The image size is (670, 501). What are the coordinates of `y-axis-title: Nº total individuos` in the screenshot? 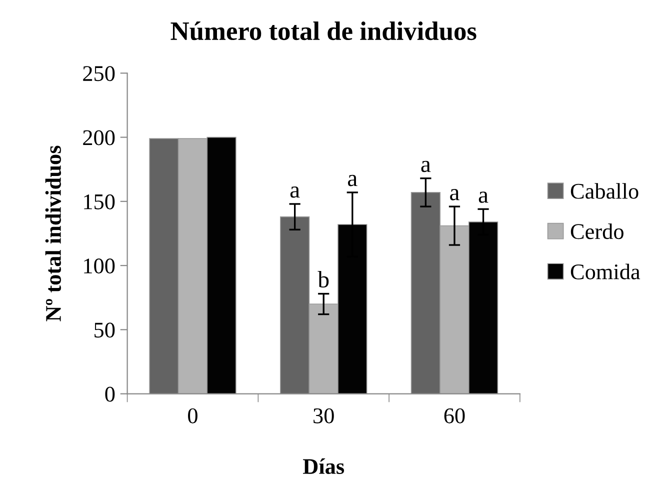 It's located at (53, 234).